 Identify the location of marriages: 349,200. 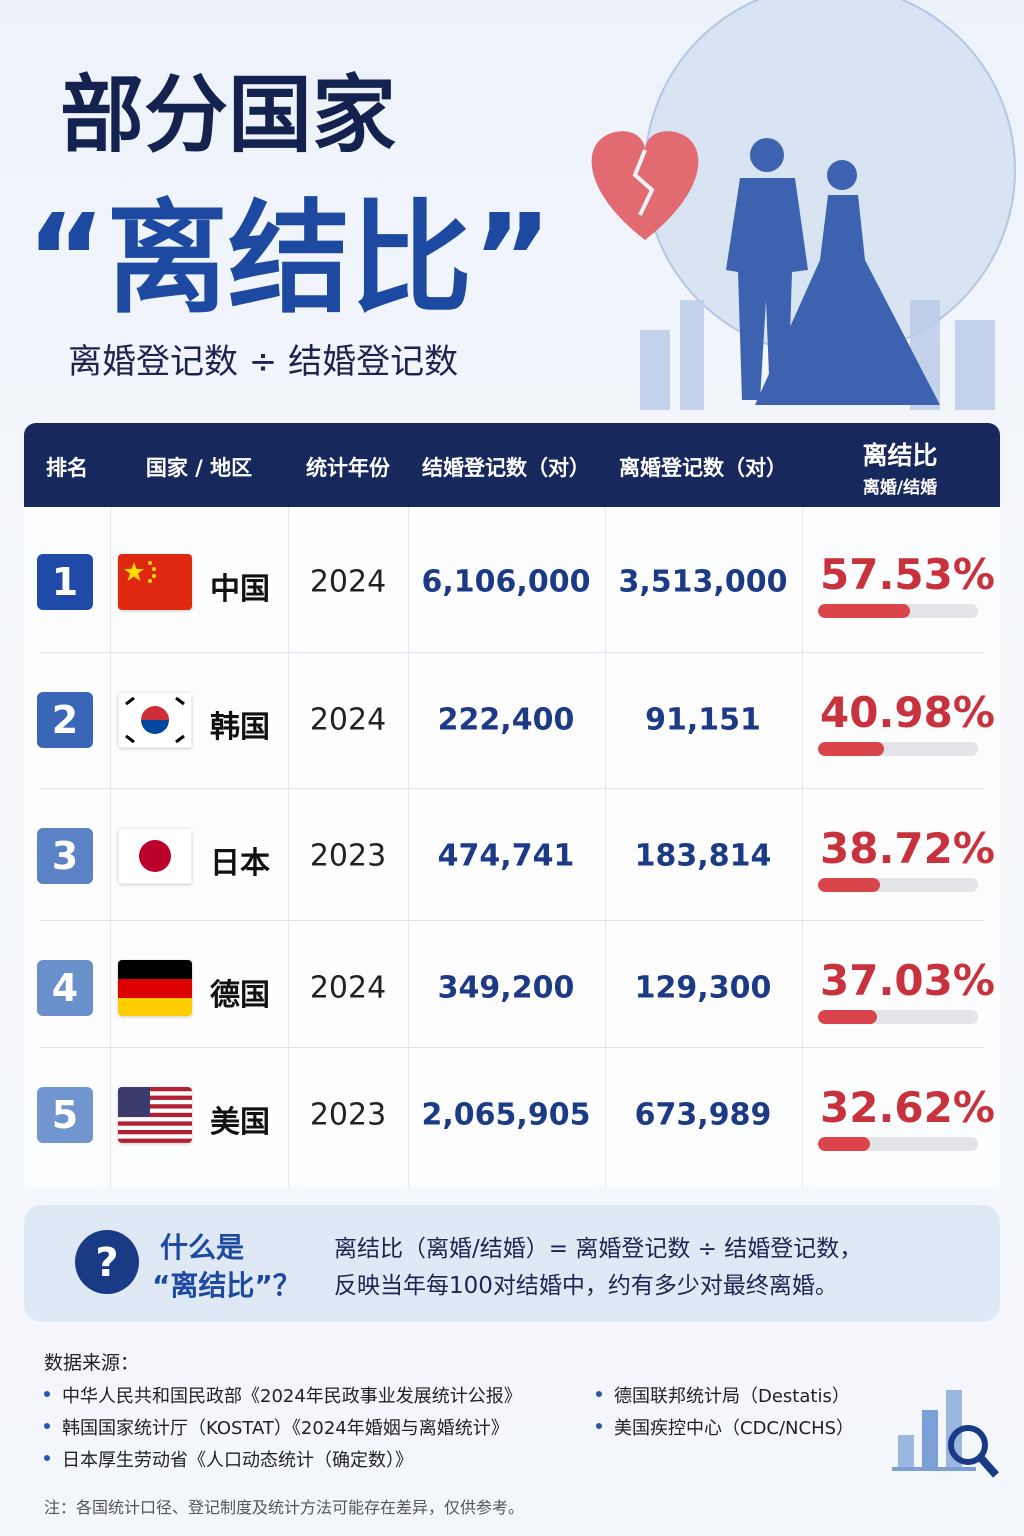
(506, 988).